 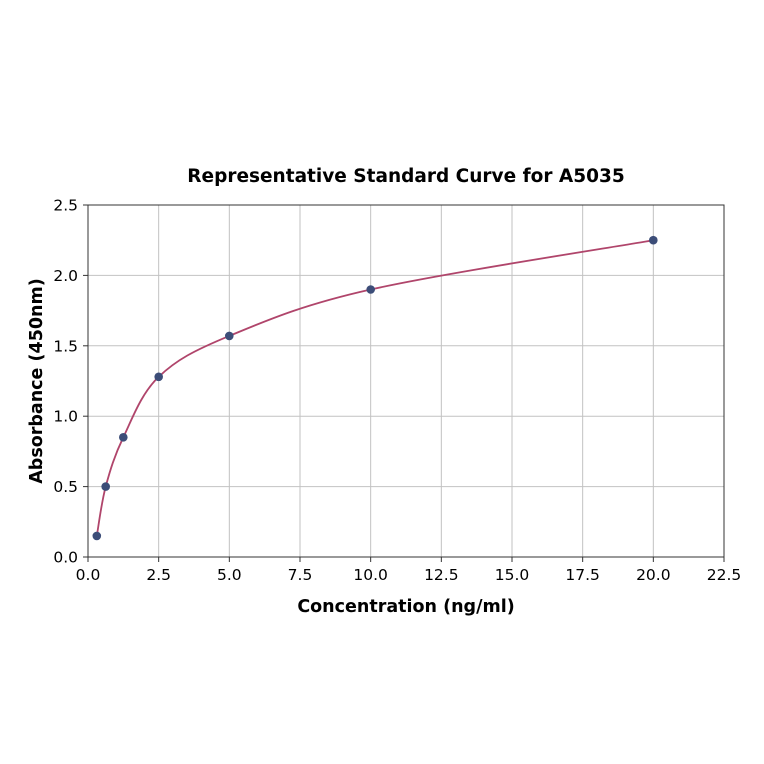 What do you see at coordinates (653, 575) in the screenshot?
I see `x-tick-label: 20.0` at bounding box center [653, 575].